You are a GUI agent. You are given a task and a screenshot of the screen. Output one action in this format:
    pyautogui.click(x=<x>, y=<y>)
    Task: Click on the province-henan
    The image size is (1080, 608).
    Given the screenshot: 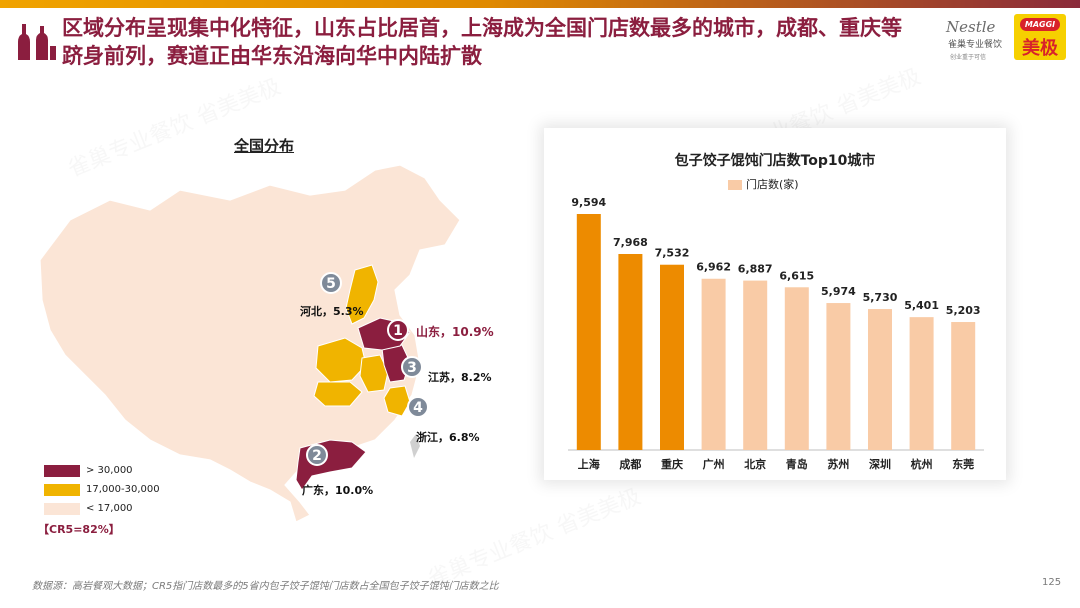 What is the action you would take?
    pyautogui.click(x=341, y=360)
    